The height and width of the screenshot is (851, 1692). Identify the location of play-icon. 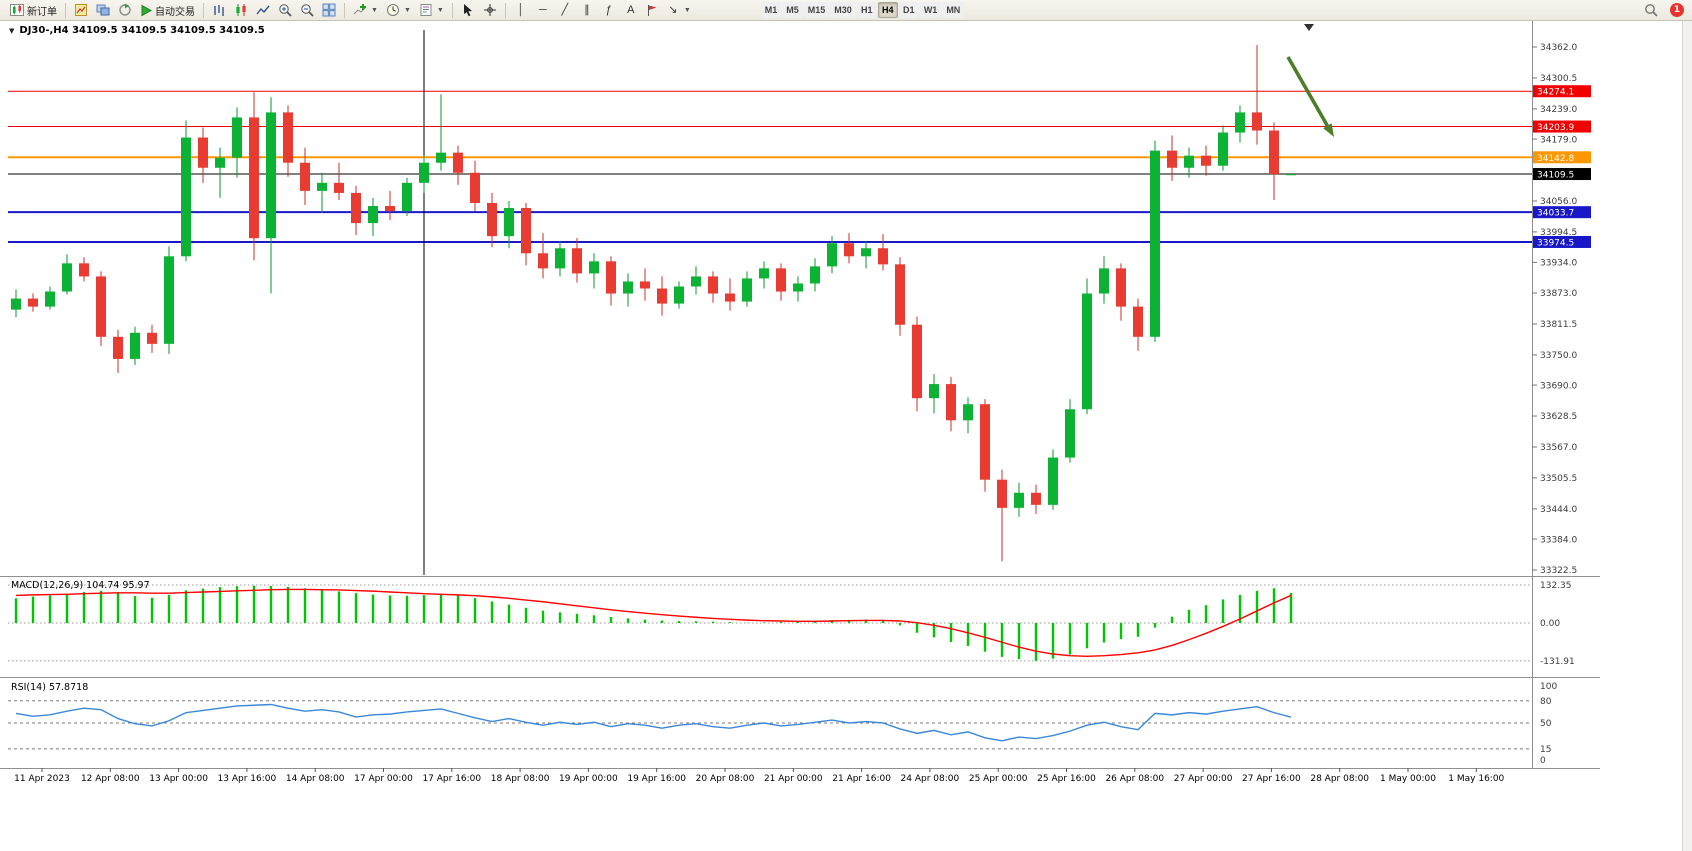
(146, 10).